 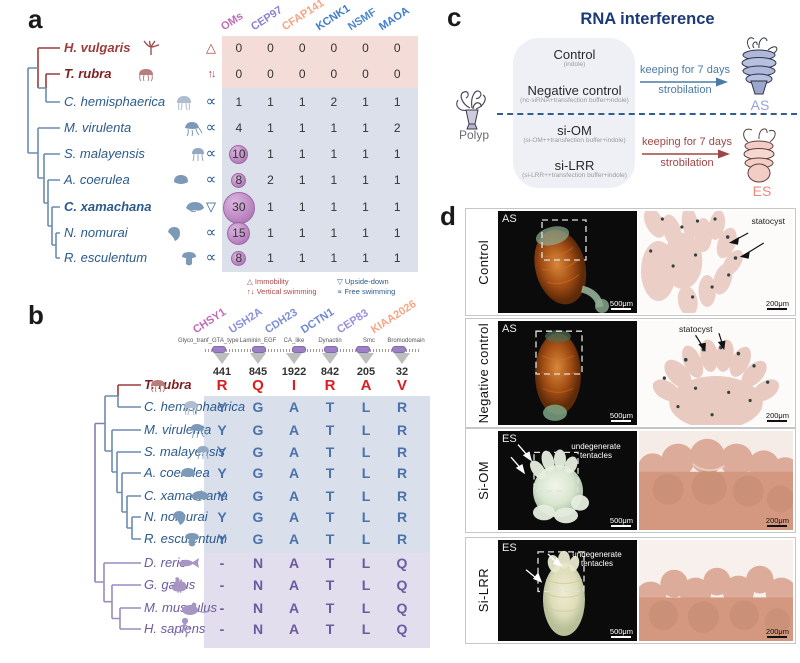 I want to click on pathway-text: strobilation, so click(x=687, y=163).